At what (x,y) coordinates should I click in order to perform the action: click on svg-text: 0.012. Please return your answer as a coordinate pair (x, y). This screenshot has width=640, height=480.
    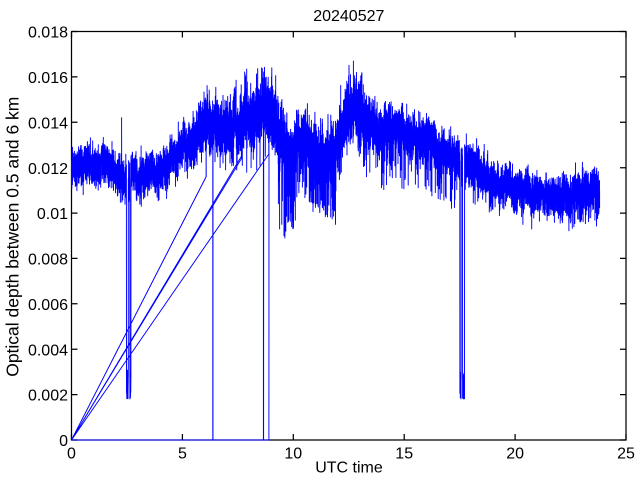
    Looking at the image, I should click on (48, 169).